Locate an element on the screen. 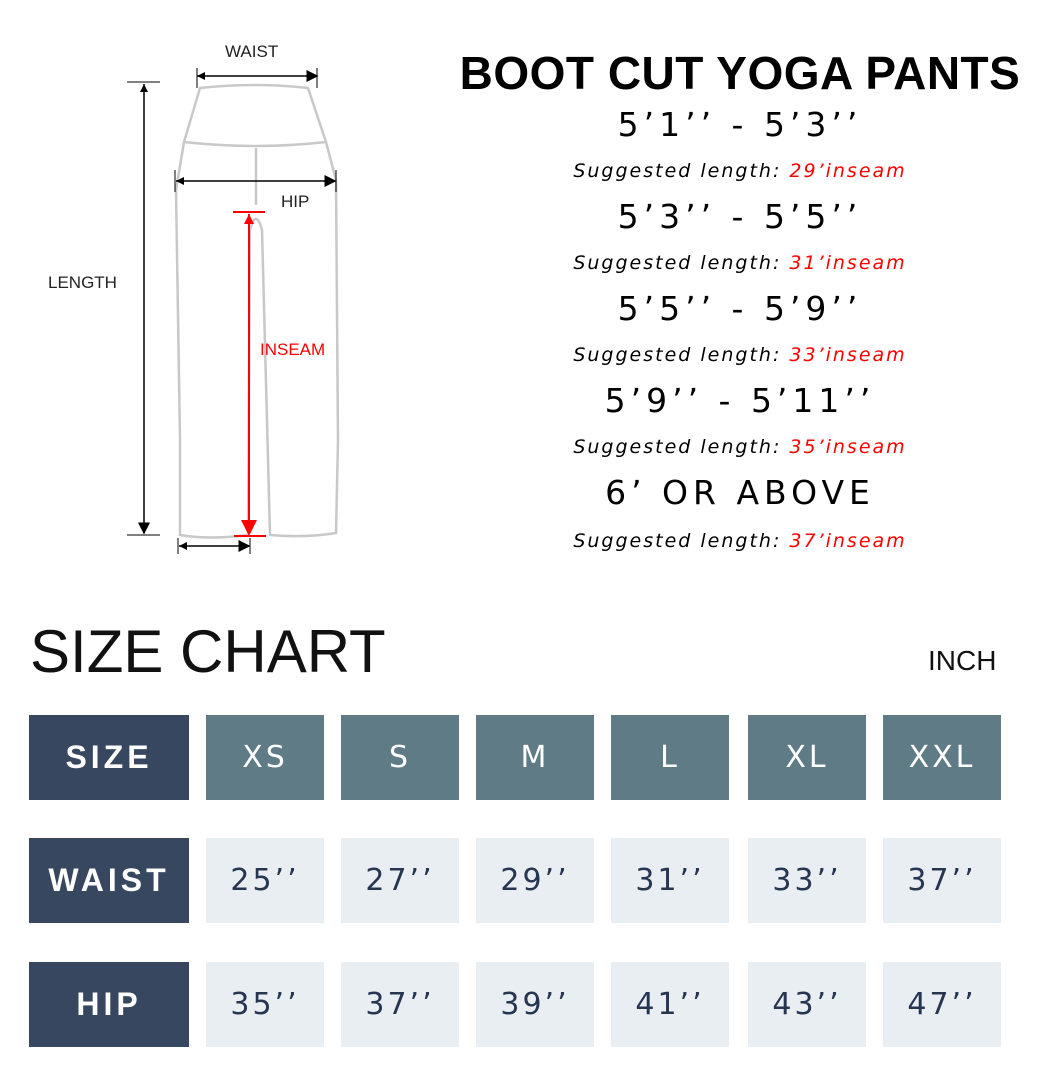 The height and width of the screenshot is (1074, 1061). hip-label: HIP is located at coordinates (295, 201).